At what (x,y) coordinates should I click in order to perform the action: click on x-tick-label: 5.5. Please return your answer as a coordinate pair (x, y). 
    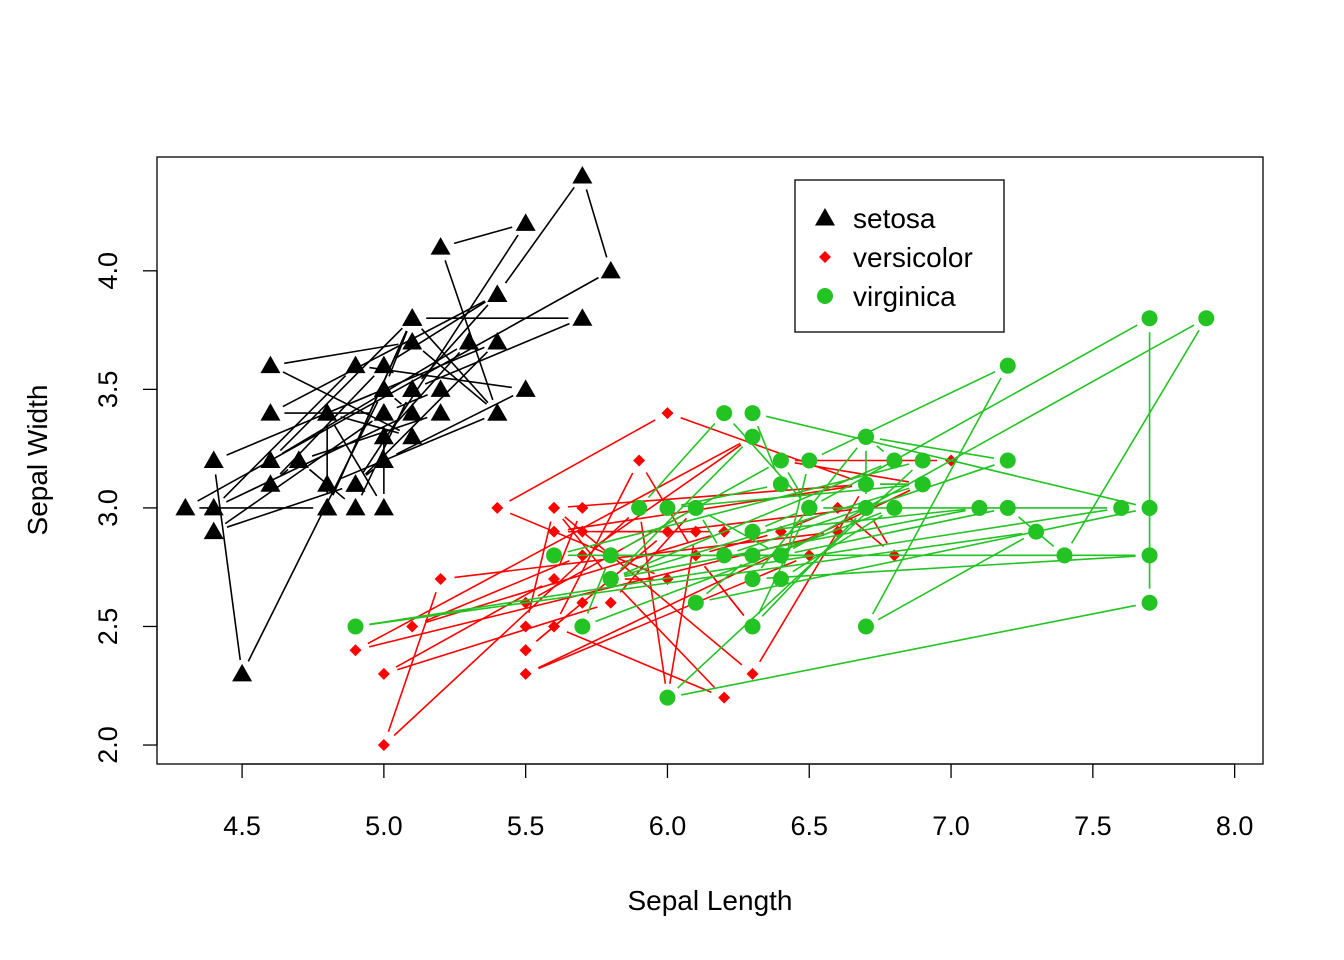
    Looking at the image, I should click on (526, 826).